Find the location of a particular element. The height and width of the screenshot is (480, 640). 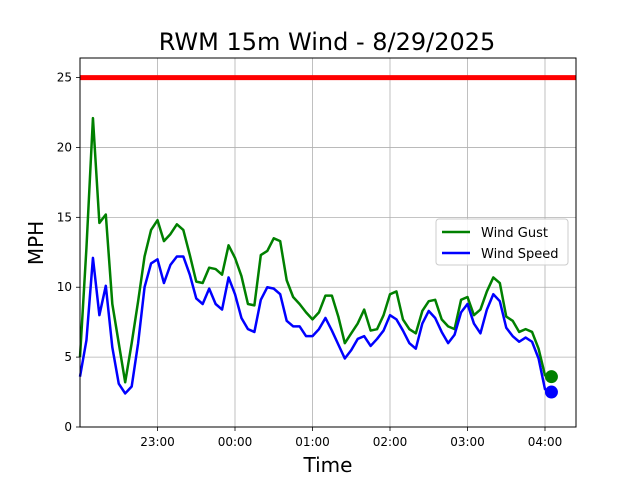

y-axis-label: MPH is located at coordinates (36, 243).